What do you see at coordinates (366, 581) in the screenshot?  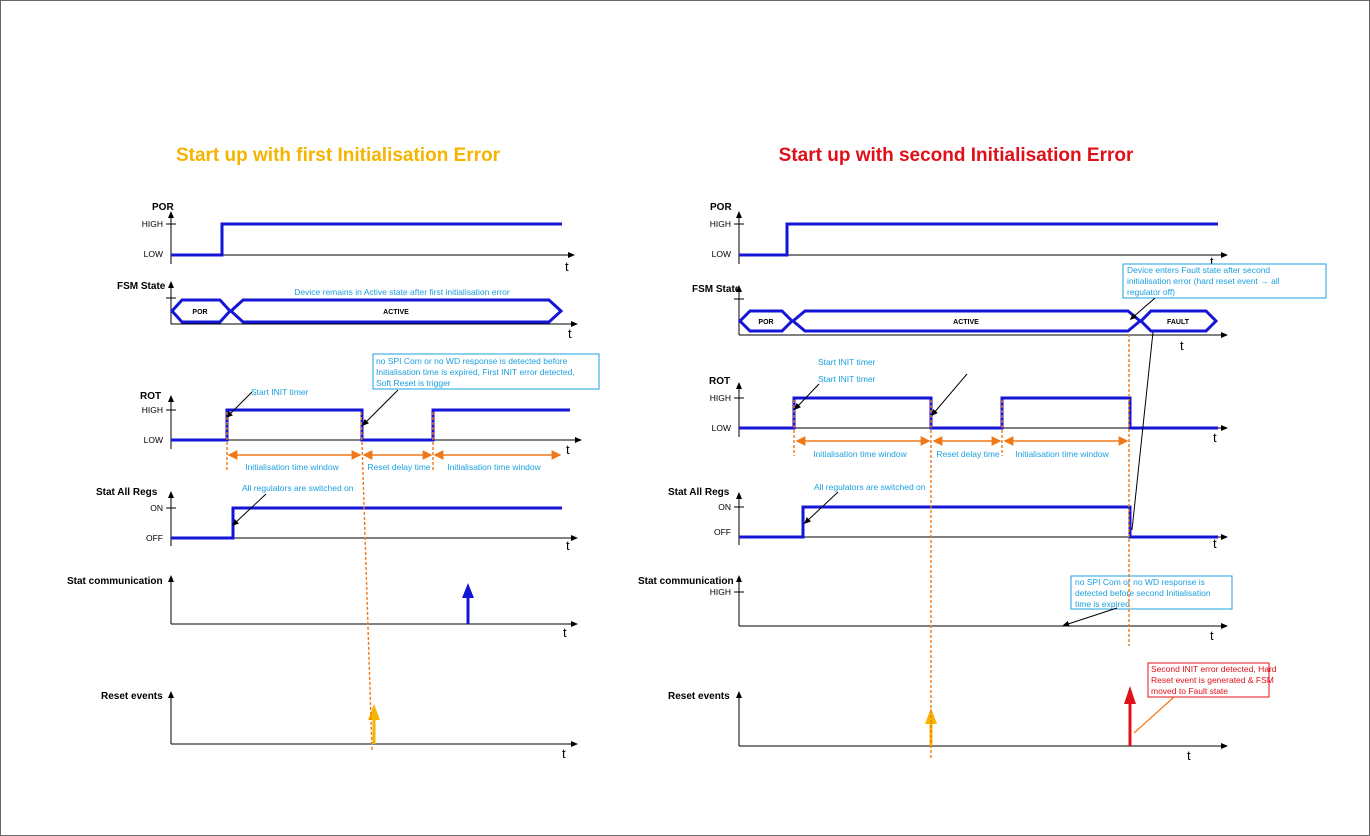 I see `left-dotted-error` at bounding box center [366, 581].